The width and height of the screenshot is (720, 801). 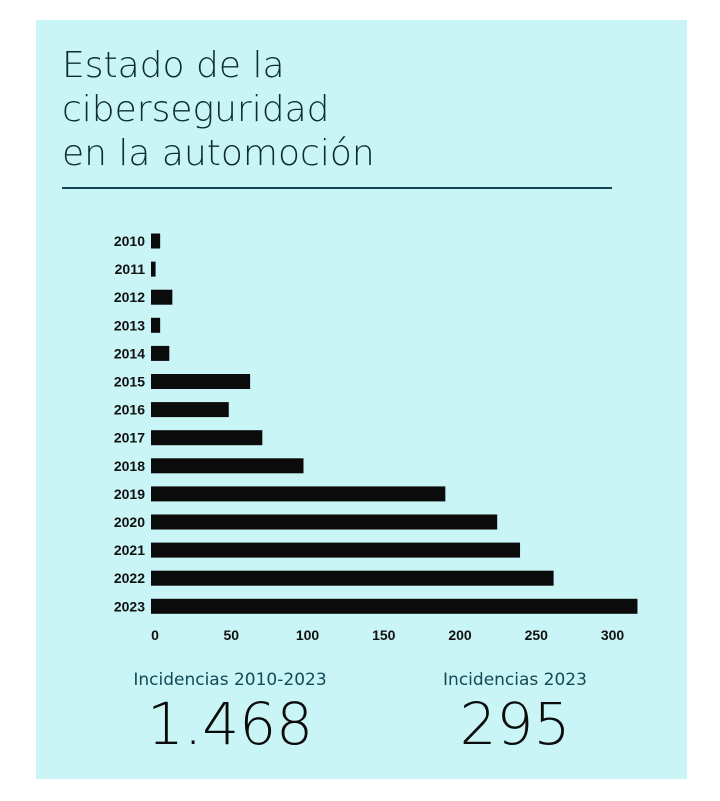 What do you see at coordinates (613, 635) in the screenshot?
I see `x-tick-label-300: 300` at bounding box center [613, 635].